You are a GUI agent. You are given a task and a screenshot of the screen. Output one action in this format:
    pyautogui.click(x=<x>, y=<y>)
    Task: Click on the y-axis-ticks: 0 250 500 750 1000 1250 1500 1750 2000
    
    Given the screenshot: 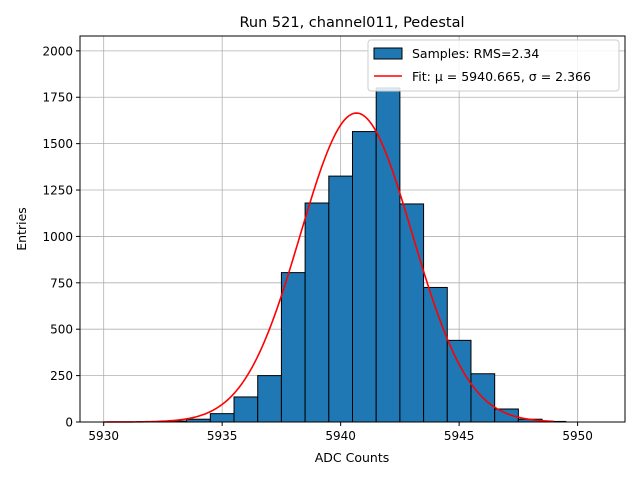 What is the action you would take?
    pyautogui.click(x=61, y=237)
    